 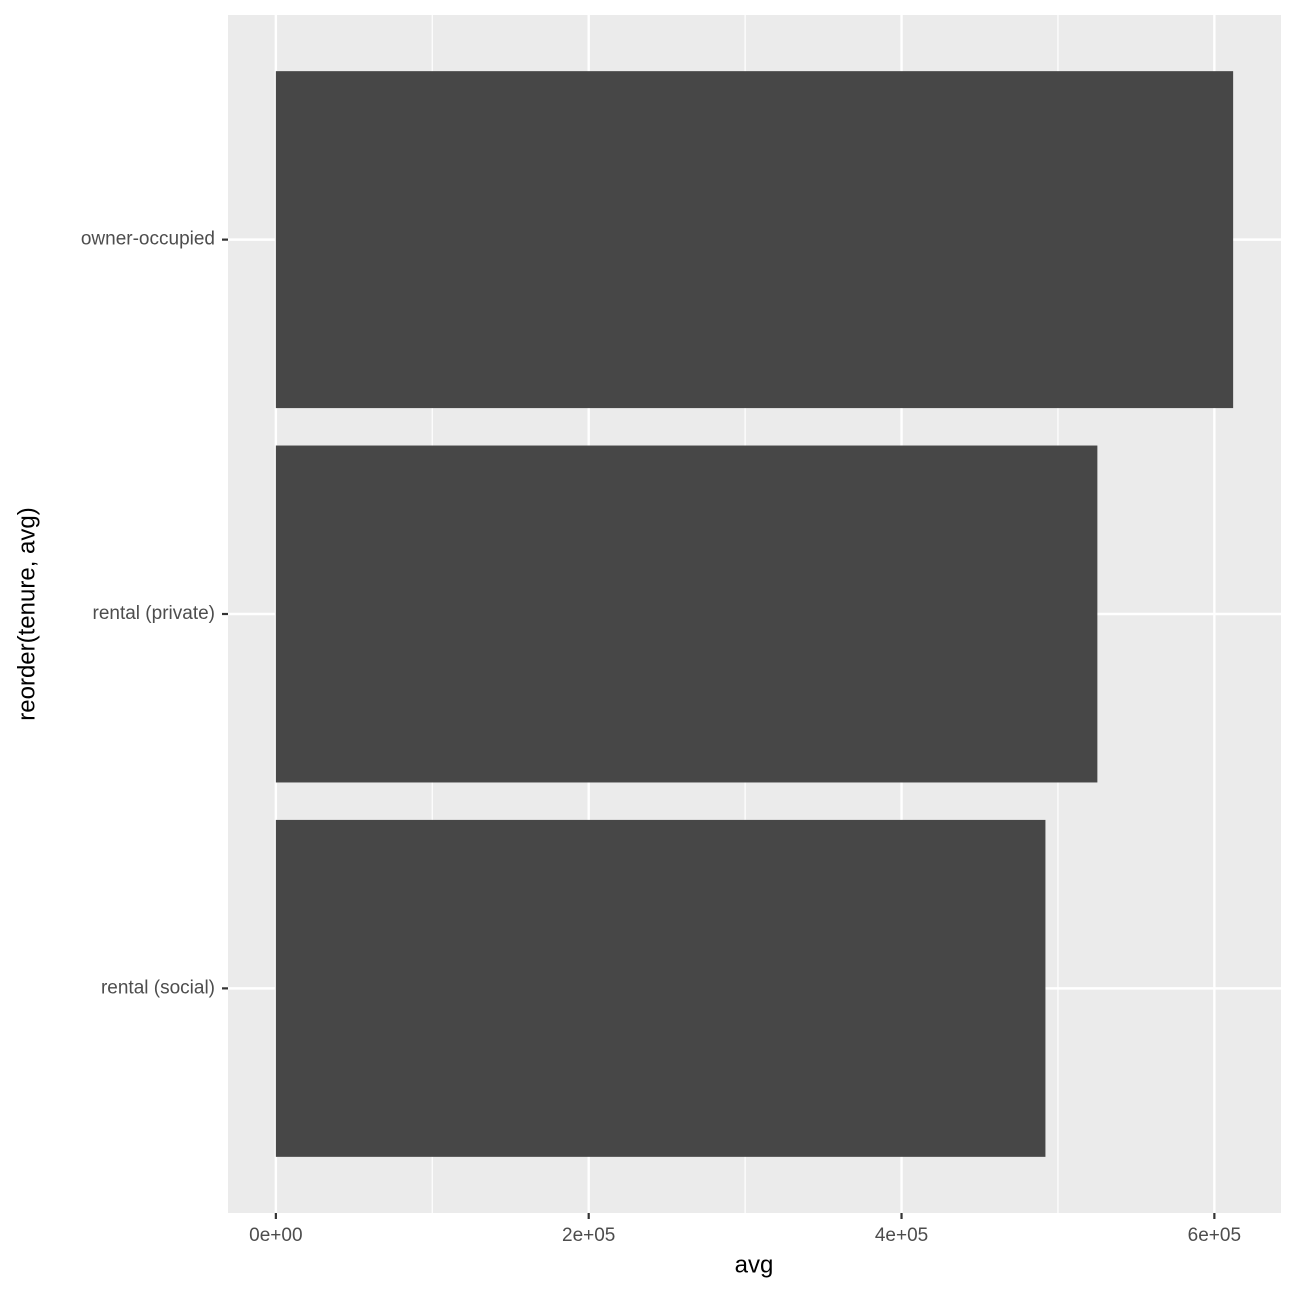 What do you see at coordinates (154, 613) in the screenshot?
I see `y-tick-label: rental (private)` at bounding box center [154, 613].